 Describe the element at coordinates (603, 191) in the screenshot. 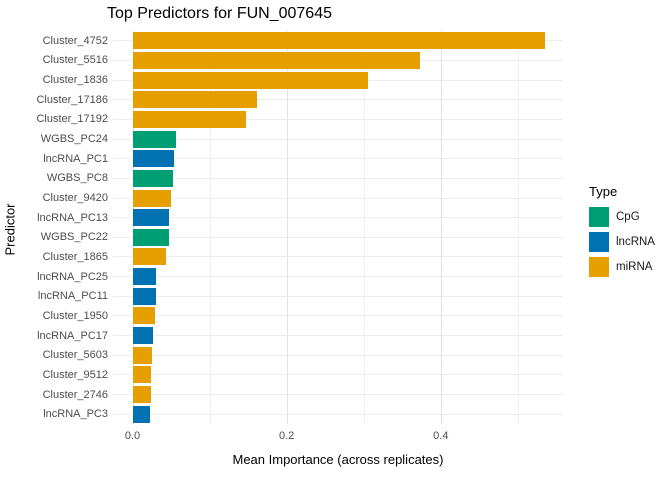

I see `legend-title: Type` at that location.